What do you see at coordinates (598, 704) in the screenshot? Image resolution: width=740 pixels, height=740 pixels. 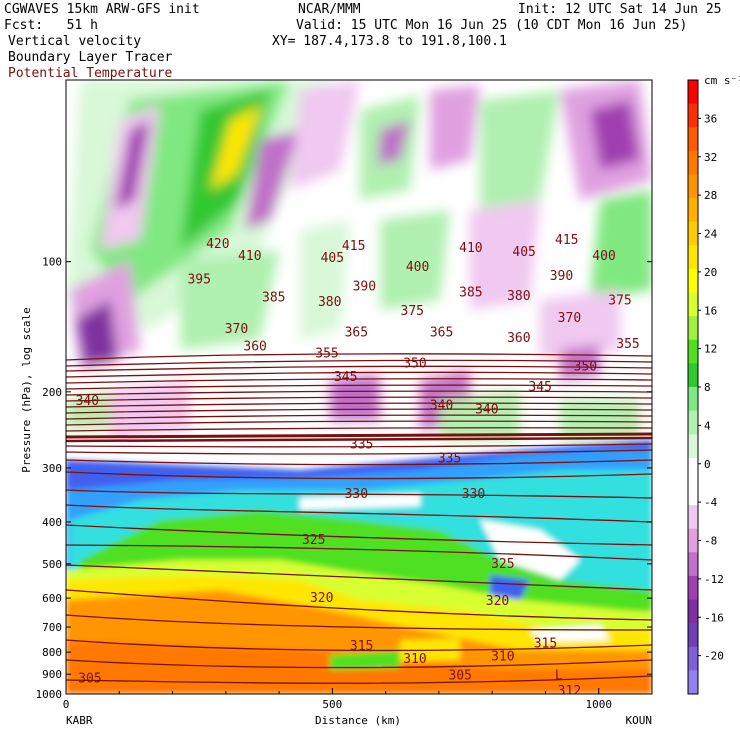 I see `x-tick-label: 1000` at bounding box center [598, 704].